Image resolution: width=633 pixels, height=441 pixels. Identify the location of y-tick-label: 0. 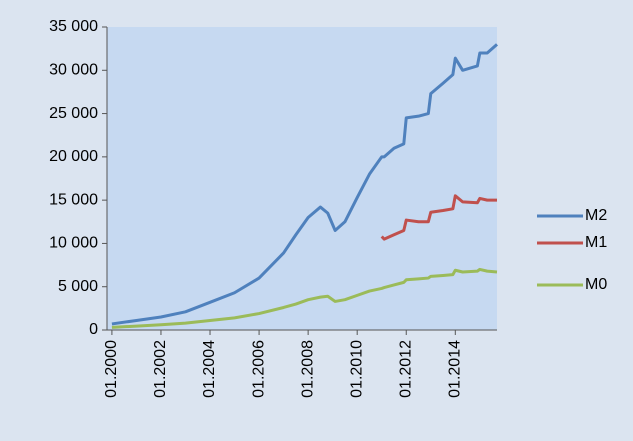
(93, 329).